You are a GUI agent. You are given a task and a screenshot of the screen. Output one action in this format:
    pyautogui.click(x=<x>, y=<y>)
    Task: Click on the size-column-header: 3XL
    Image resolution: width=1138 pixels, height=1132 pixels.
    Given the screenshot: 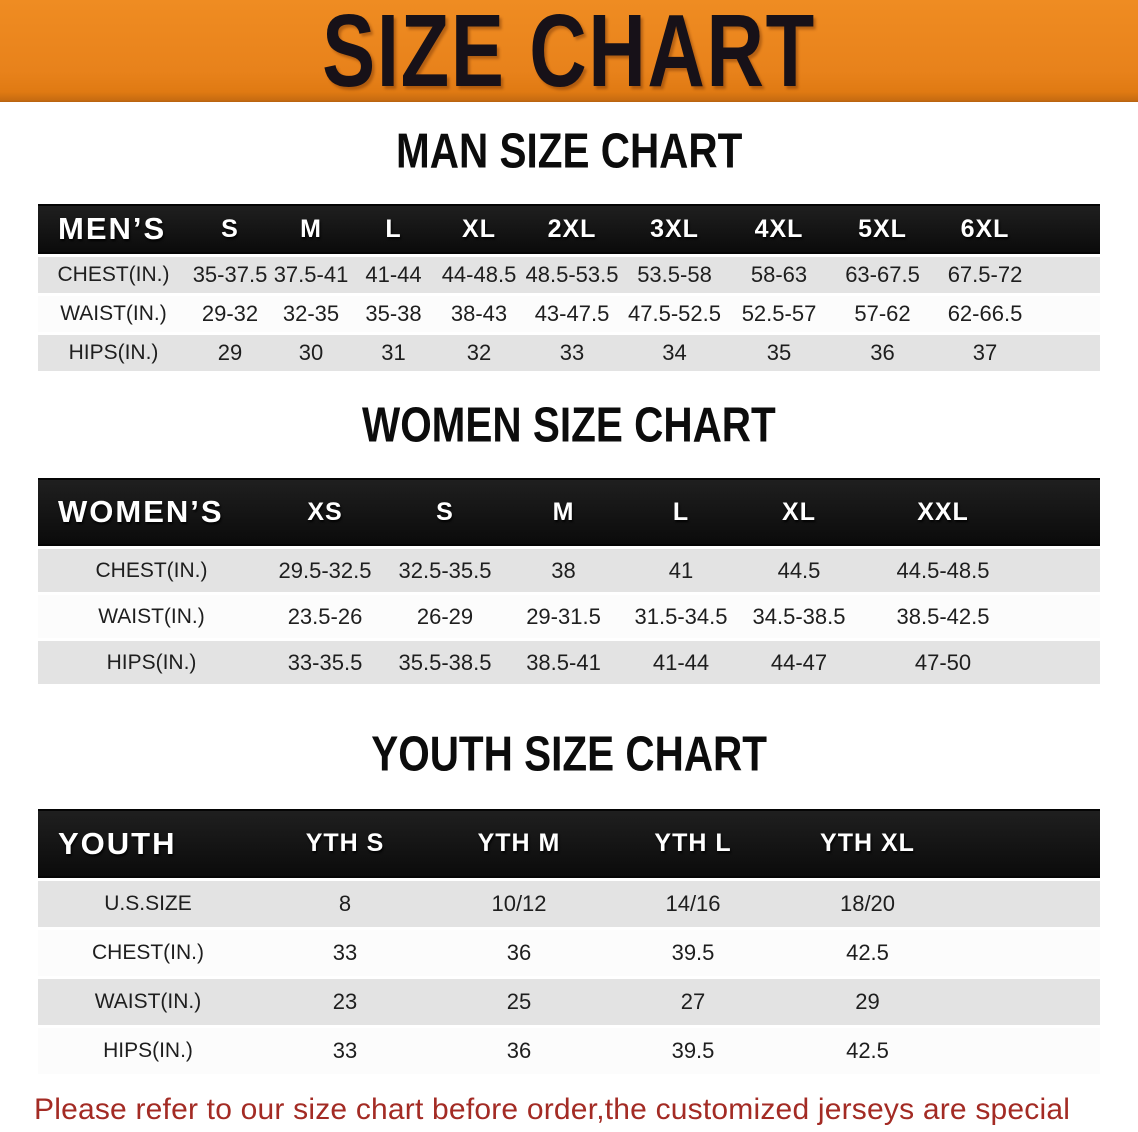 What is the action you would take?
    pyautogui.click(x=674, y=229)
    